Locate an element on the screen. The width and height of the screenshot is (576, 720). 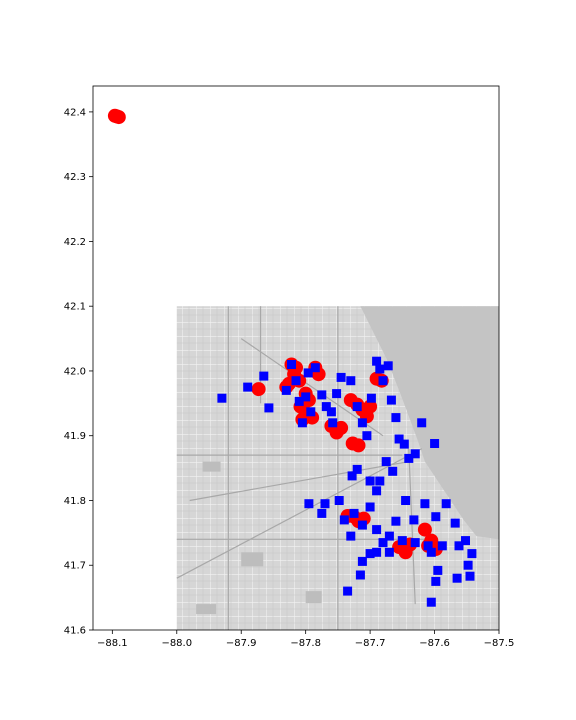
y-tick-label: 42.1 is located at coordinates (75, 307).